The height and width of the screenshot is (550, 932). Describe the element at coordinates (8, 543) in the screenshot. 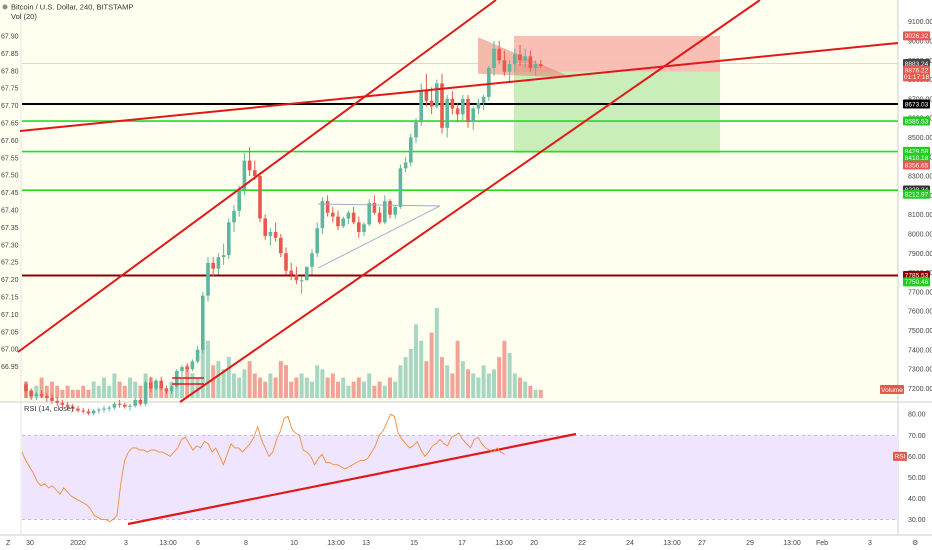

I see `zoom-icon: Z` at that location.